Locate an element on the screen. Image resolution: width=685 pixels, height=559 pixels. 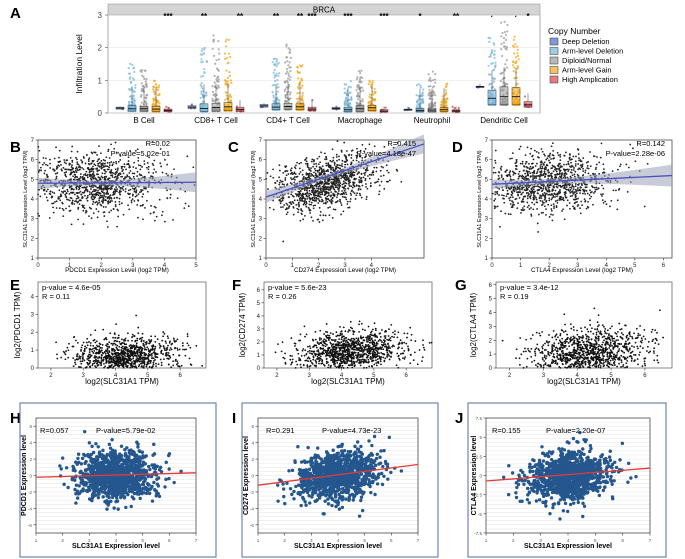
panel-letter-I: I is located at coordinates (234, 418).